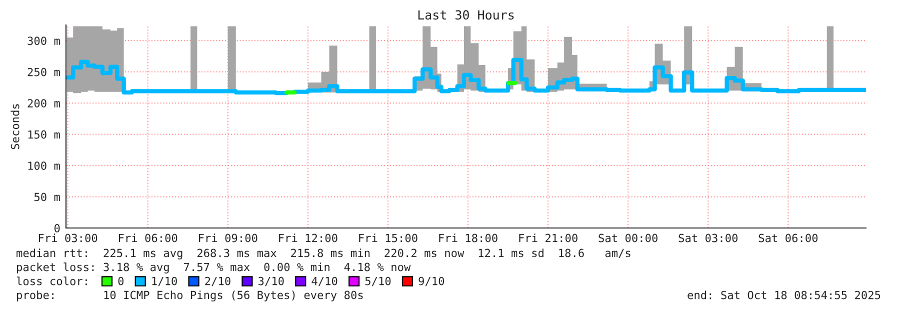 This screenshot has height=310, width=897. Describe the element at coordinates (190, 296) in the screenshot. I see `text: probe: 10 ICMP Echo Pings (56 Bytes) every 80s` at that location.